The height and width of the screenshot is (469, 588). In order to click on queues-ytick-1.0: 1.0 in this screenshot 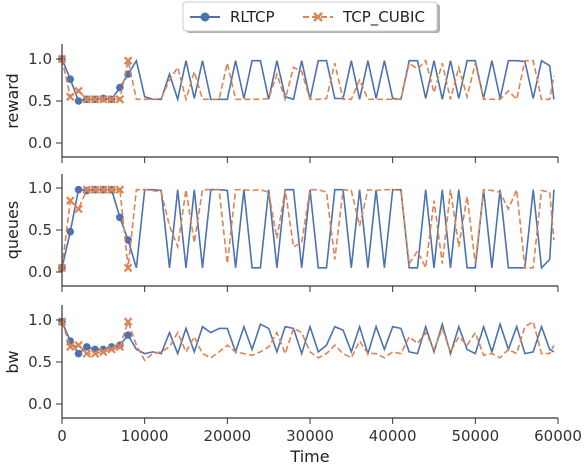, I will do `click(40, 188)`.